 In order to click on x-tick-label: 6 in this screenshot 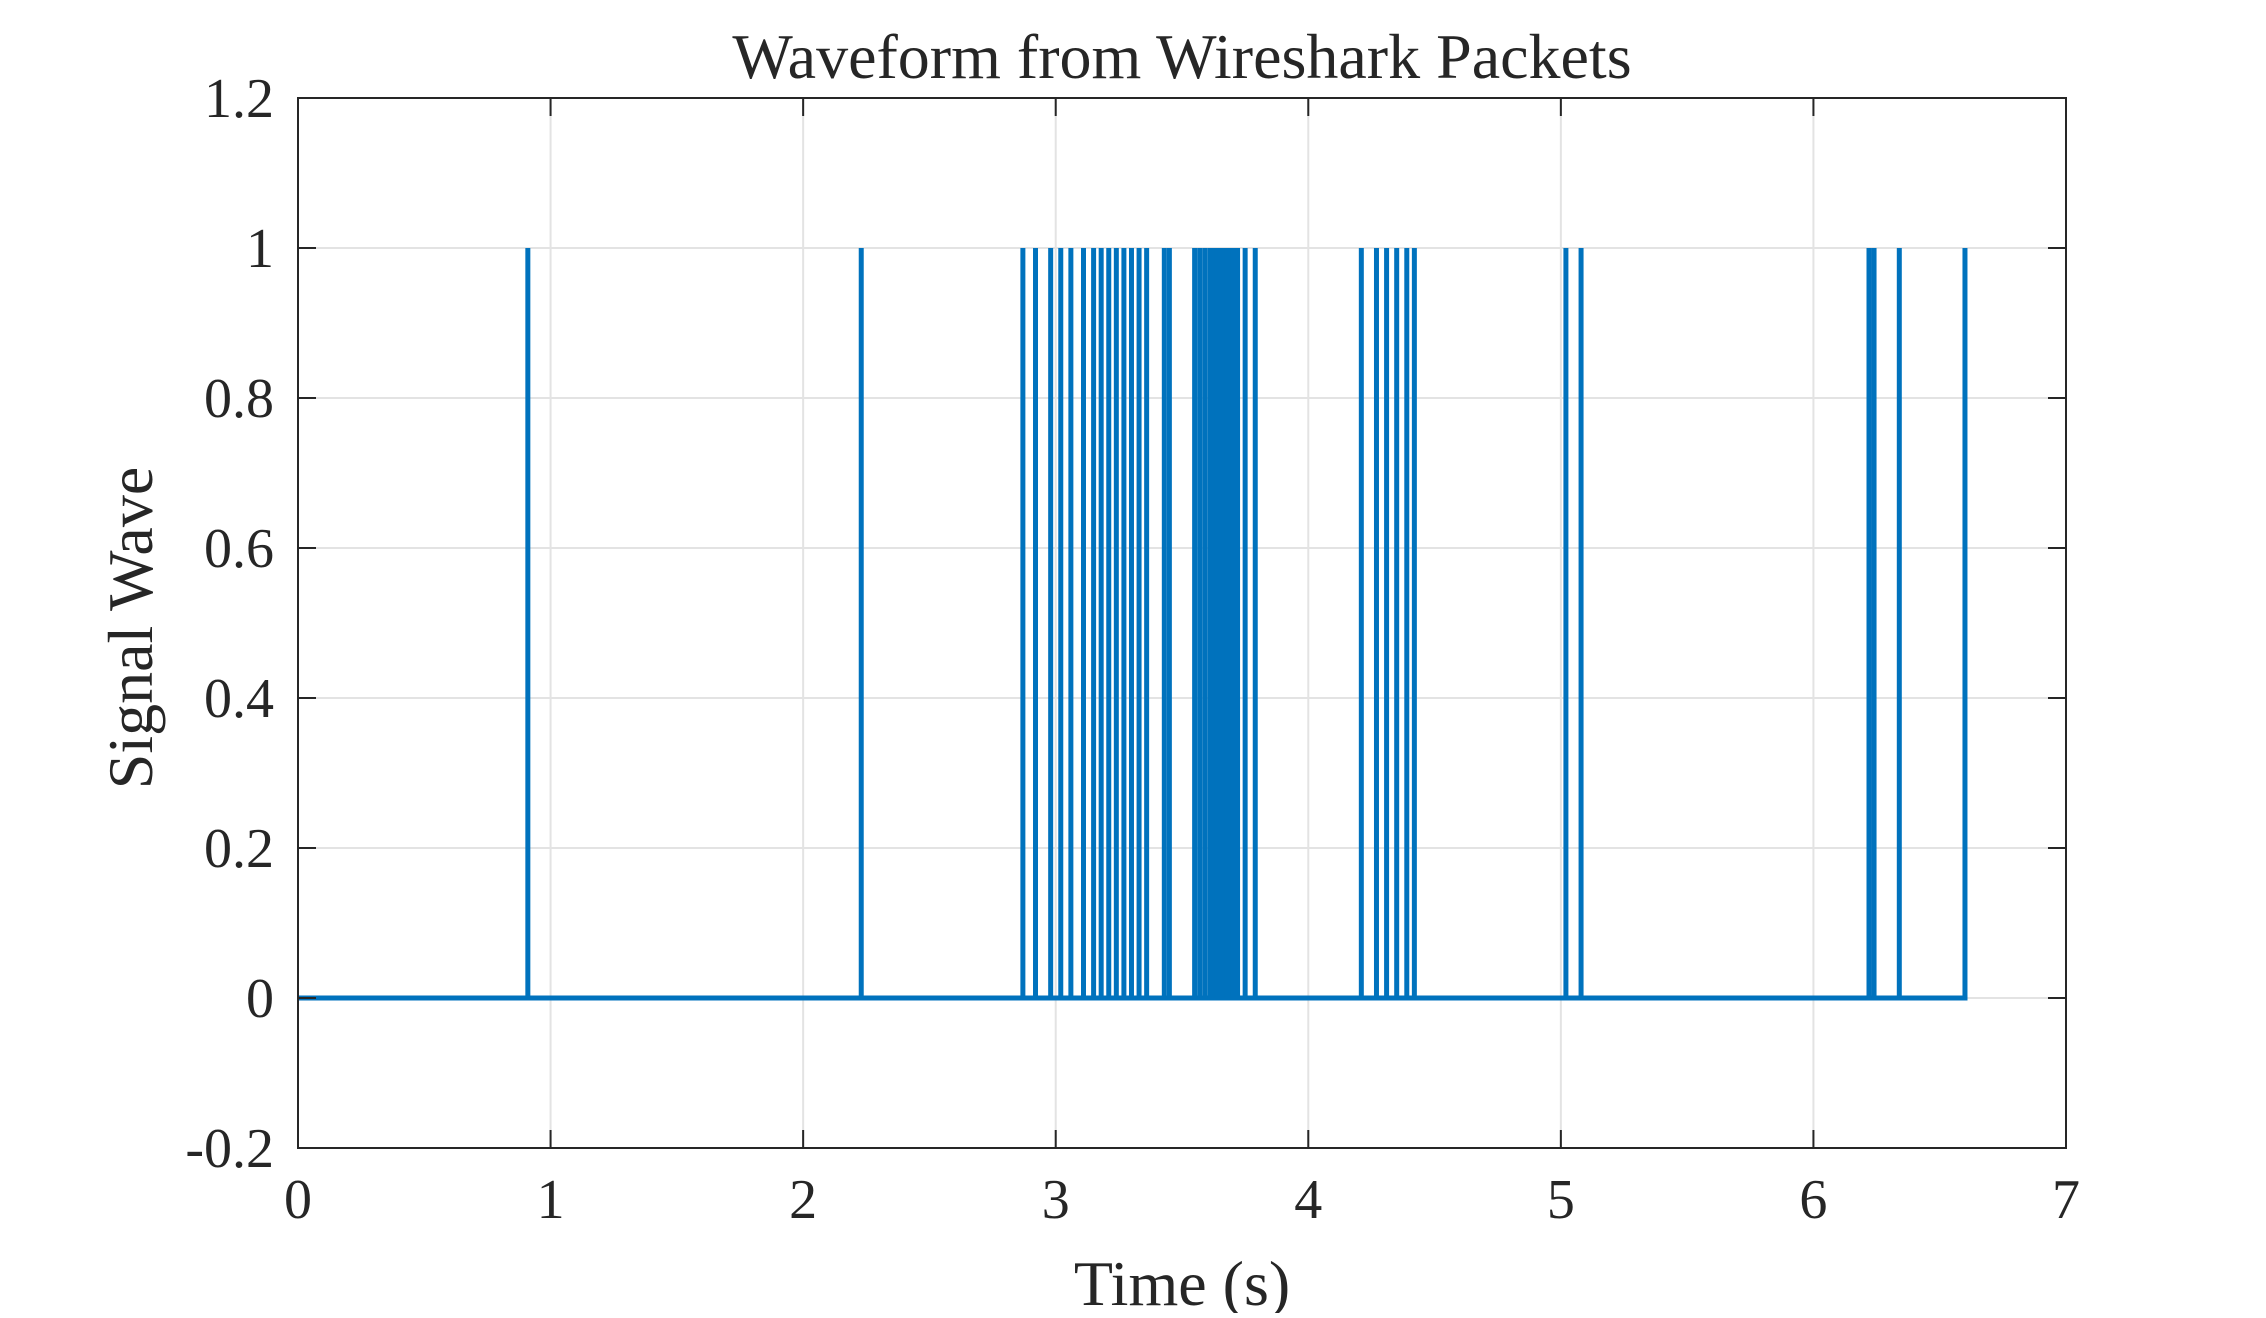, I will do `click(1813, 1200)`.